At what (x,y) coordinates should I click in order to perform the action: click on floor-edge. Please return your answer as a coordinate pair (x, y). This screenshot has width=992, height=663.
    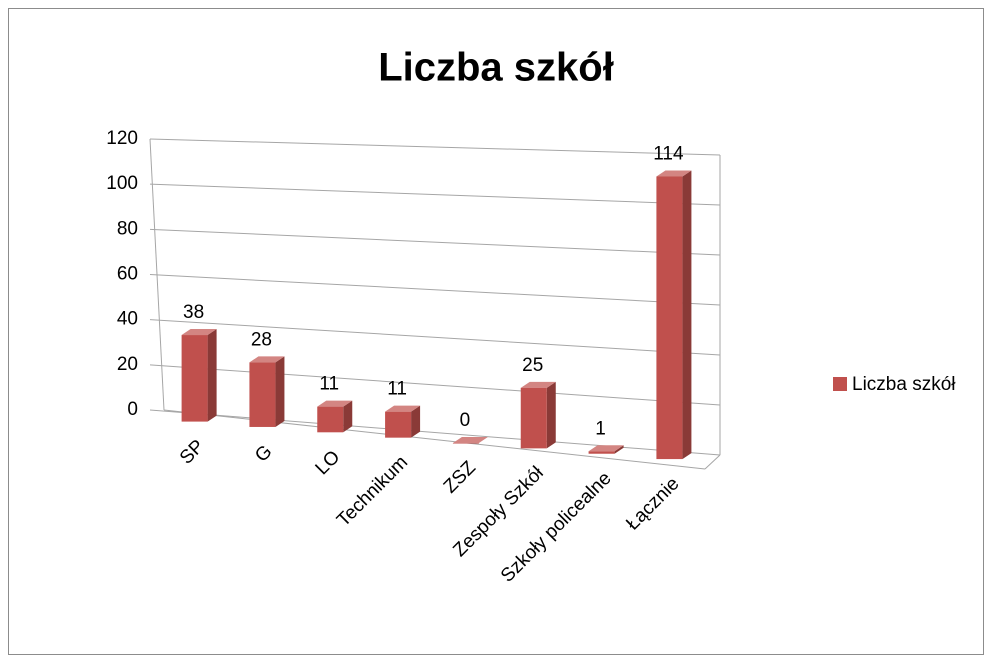
    Looking at the image, I should click on (712, 462).